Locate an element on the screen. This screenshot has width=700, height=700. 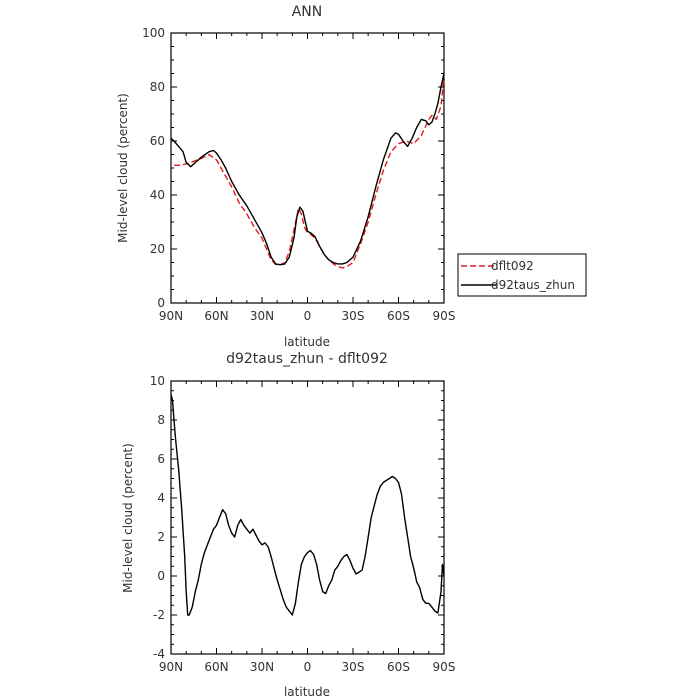
y-tick-label-4: -4 is located at coordinates (159, 654).